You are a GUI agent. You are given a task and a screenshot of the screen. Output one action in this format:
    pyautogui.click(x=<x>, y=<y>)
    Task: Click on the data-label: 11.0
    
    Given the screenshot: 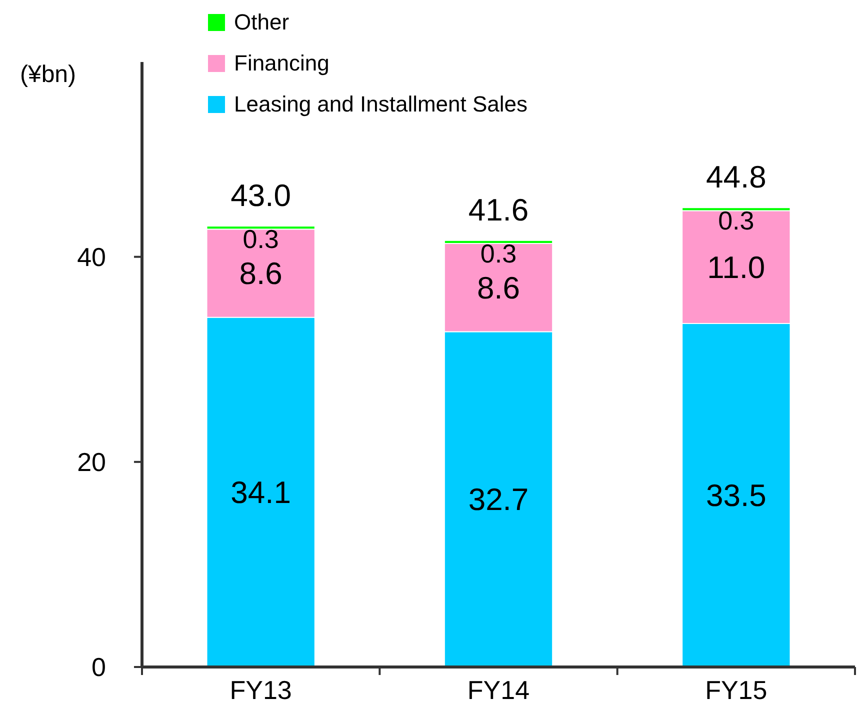 What is the action you would take?
    pyautogui.click(x=736, y=267)
    